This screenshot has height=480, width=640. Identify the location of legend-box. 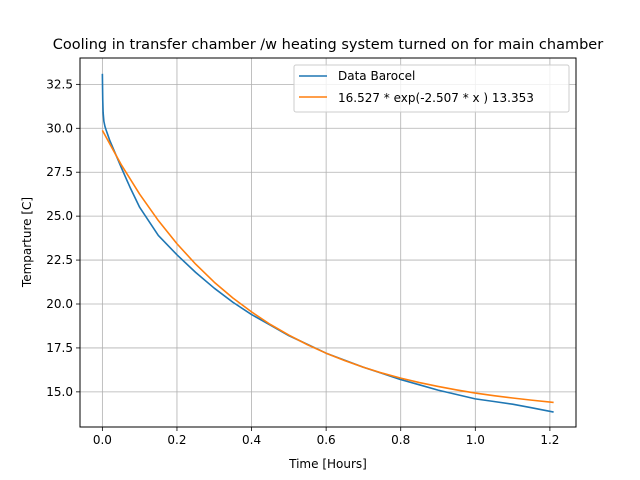
(431, 88).